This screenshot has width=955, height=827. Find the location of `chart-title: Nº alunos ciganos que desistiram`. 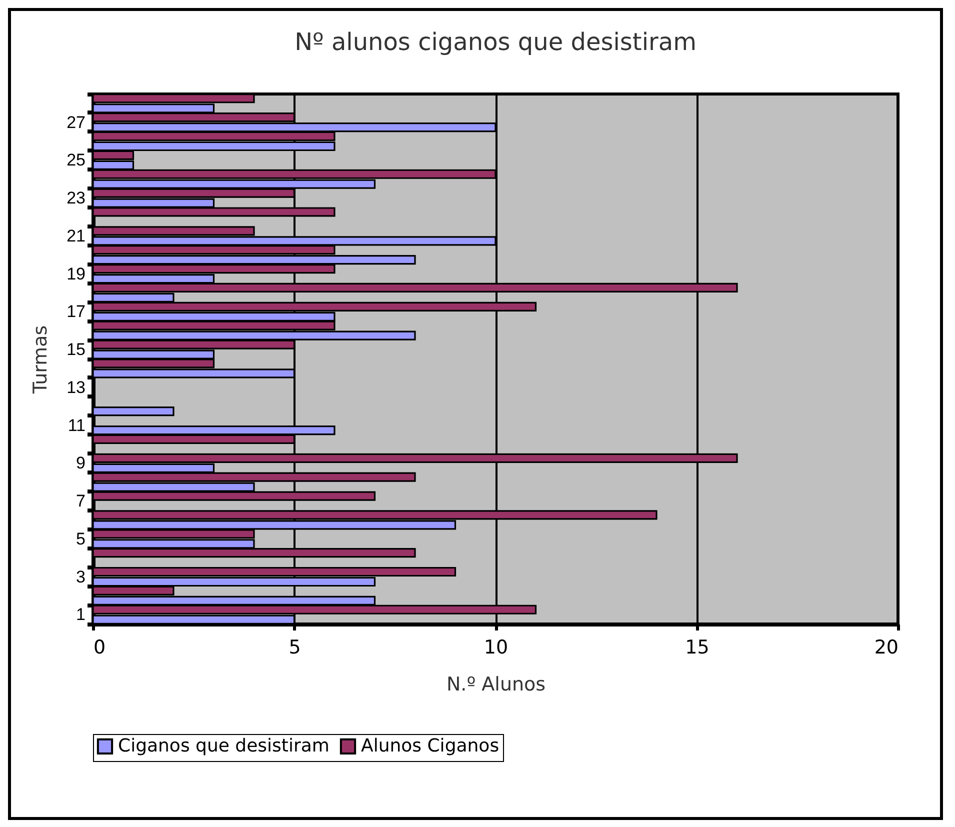

chart-title: Nº alunos ciganos que desistiram is located at coordinates (495, 42).